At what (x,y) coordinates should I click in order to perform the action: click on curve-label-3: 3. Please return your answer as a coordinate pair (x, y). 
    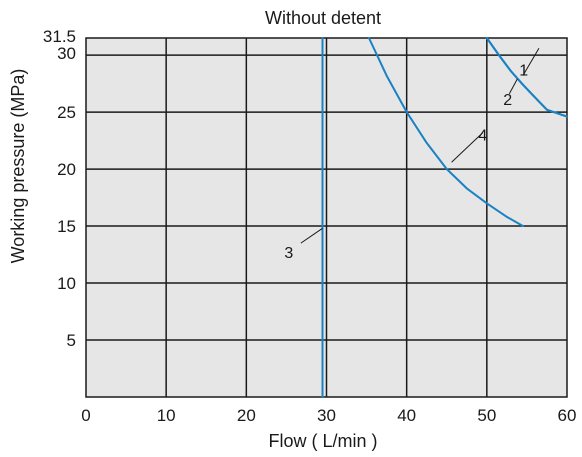
    Looking at the image, I should click on (288, 253).